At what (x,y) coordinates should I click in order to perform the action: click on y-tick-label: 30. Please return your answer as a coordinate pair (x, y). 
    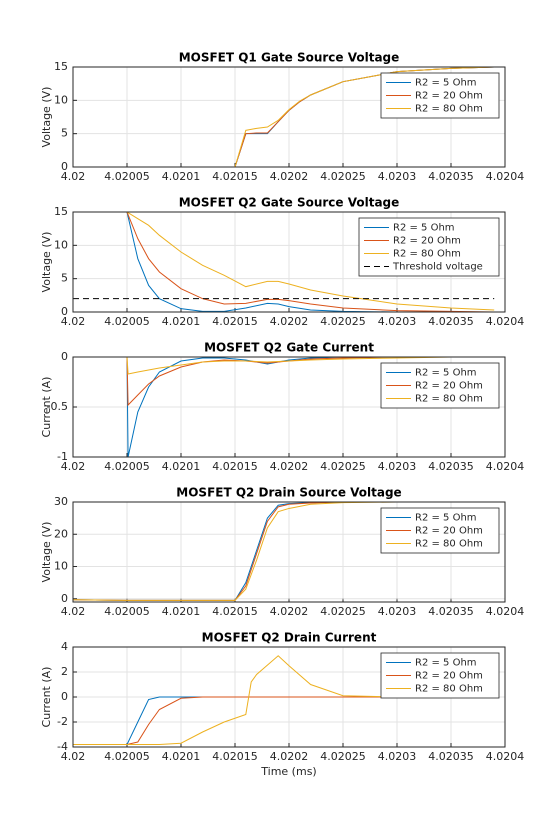
    Looking at the image, I should click on (61, 501).